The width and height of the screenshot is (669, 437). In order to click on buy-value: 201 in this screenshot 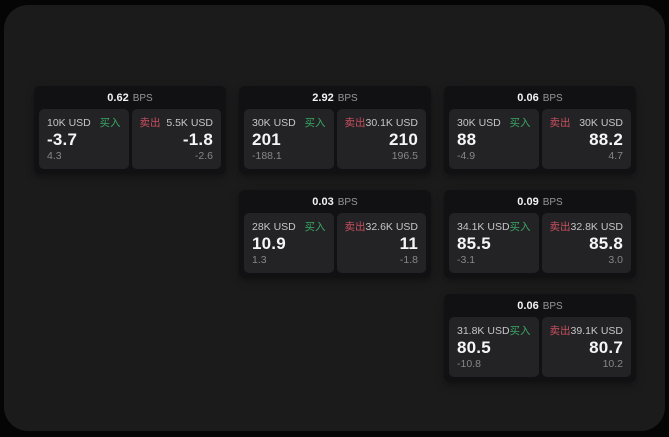, I will do `click(266, 139)`.